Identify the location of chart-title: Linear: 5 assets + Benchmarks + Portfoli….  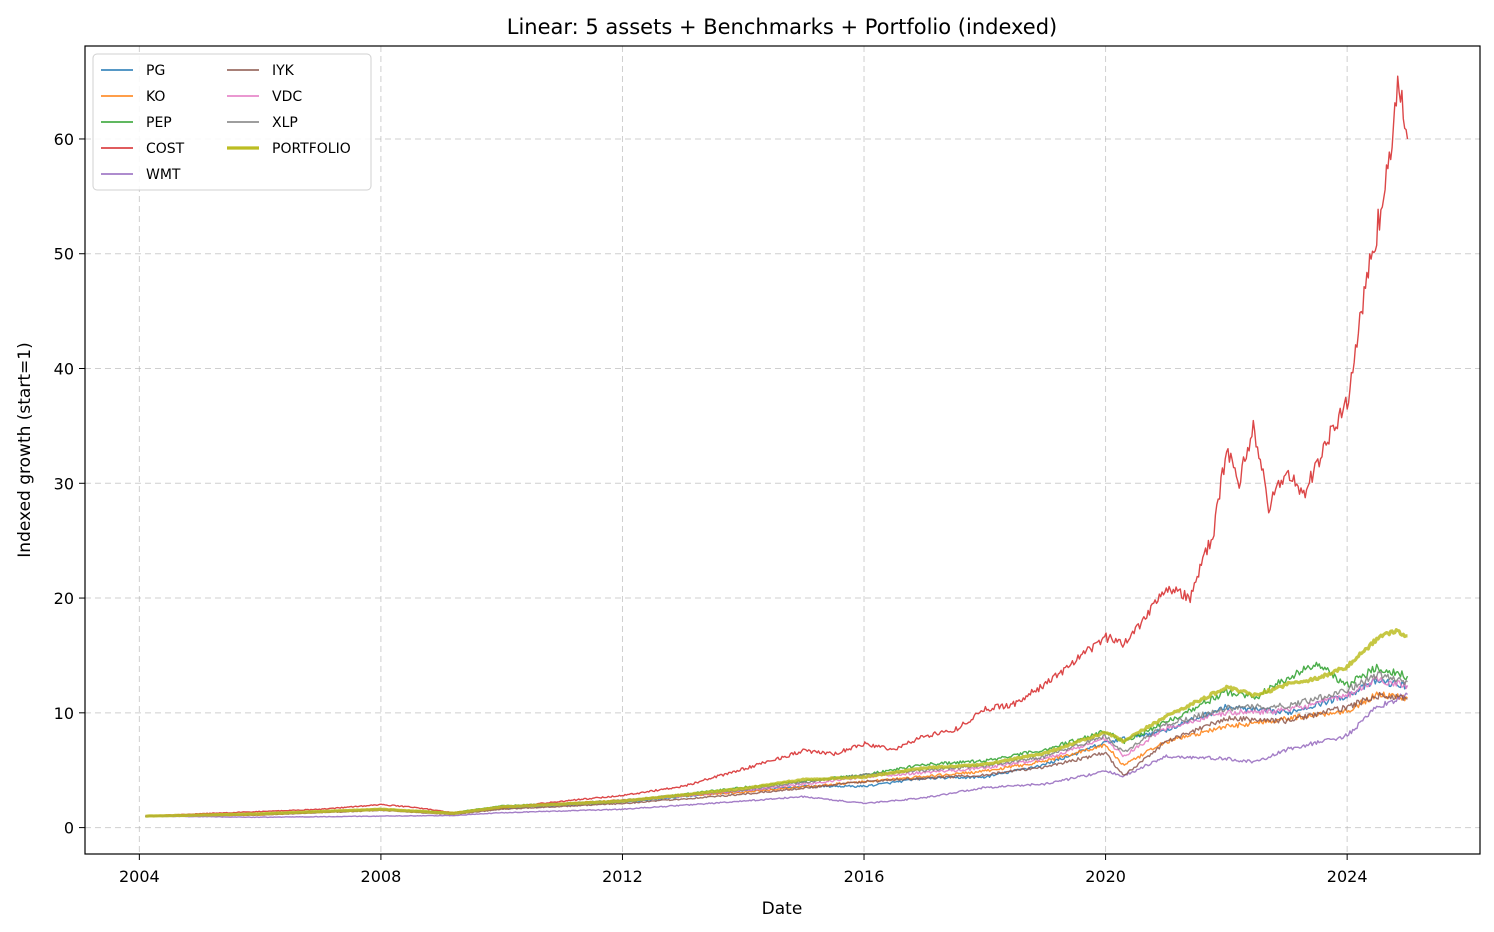
(782, 27).